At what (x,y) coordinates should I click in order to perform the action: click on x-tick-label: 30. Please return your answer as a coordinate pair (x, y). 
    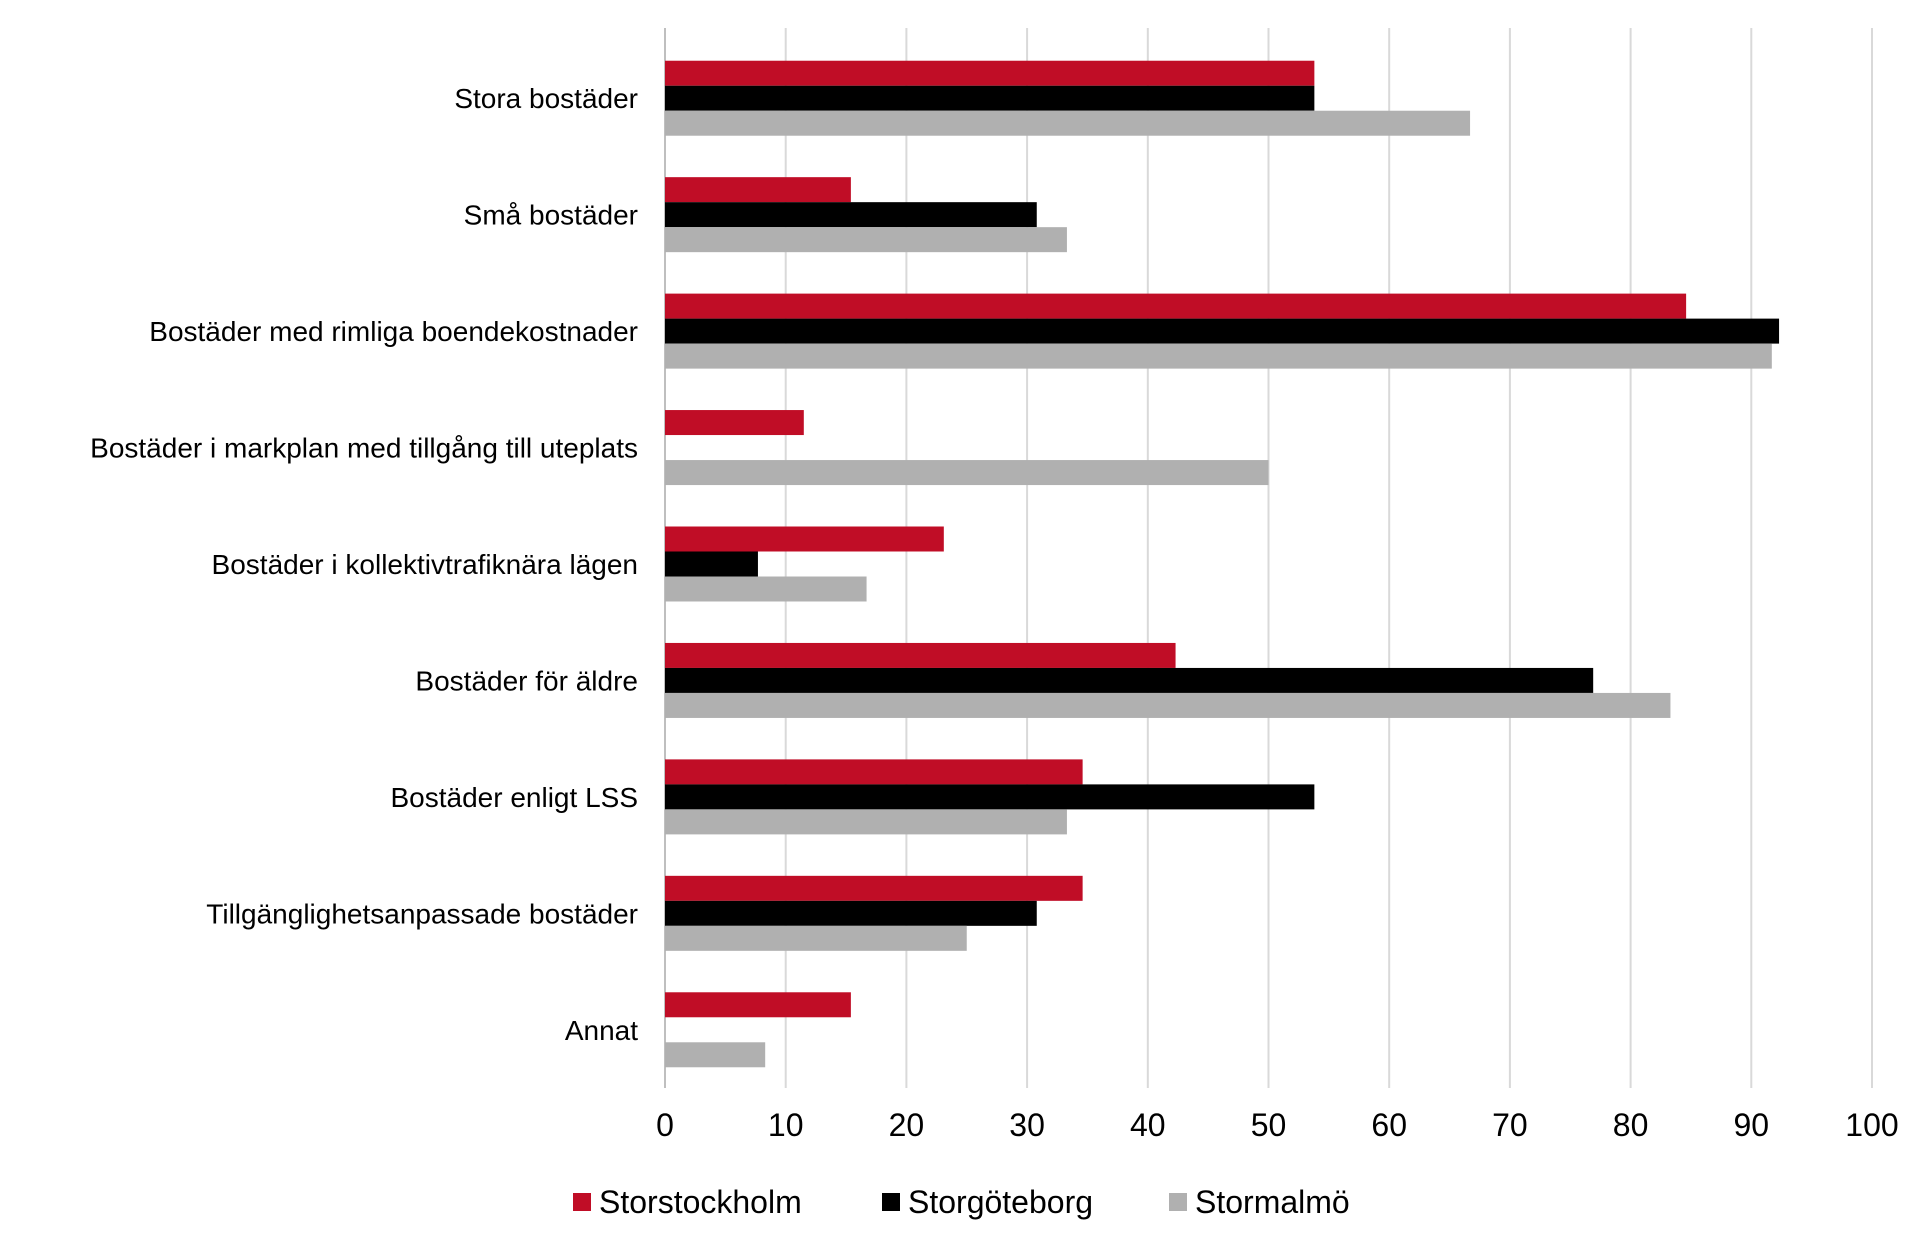
    Looking at the image, I should click on (1027, 1125).